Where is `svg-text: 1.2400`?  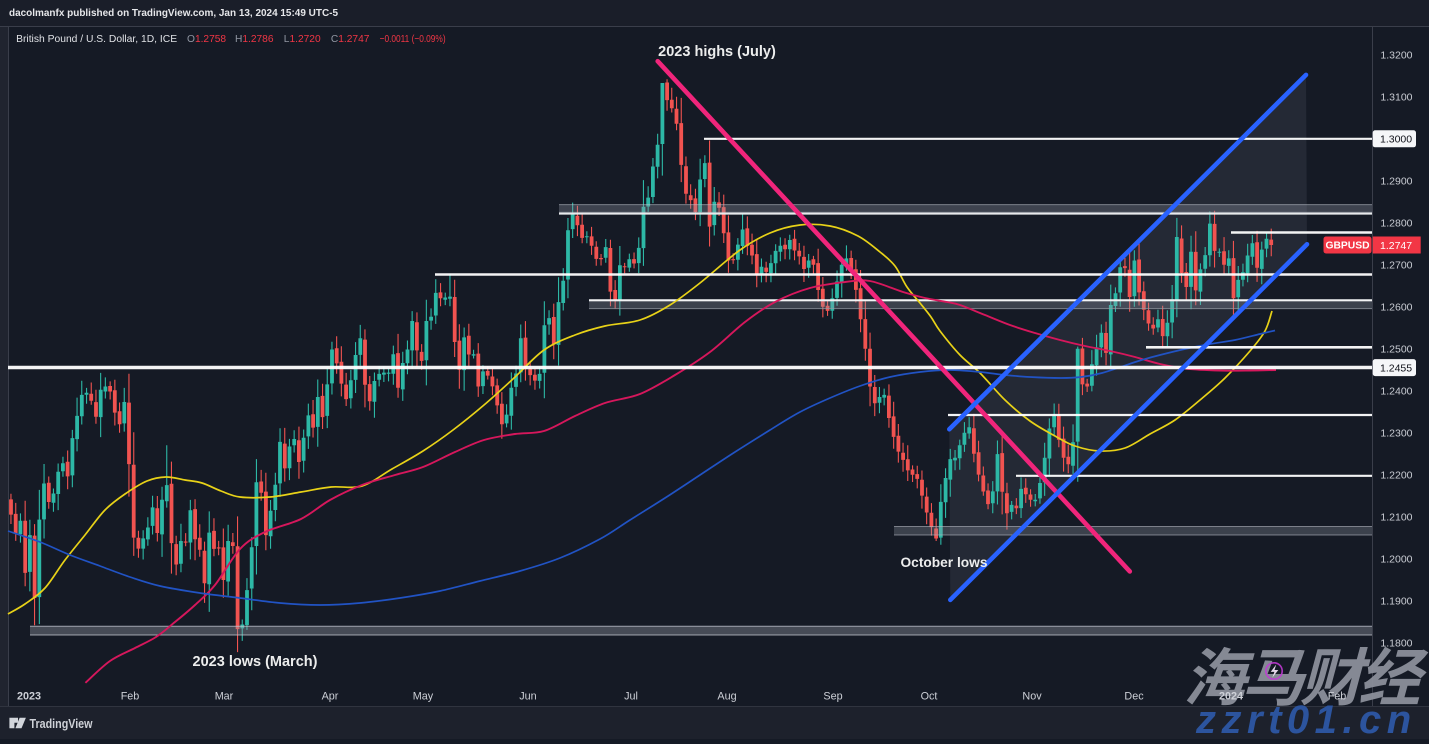
svg-text: 1.2400 is located at coordinates (1396, 392).